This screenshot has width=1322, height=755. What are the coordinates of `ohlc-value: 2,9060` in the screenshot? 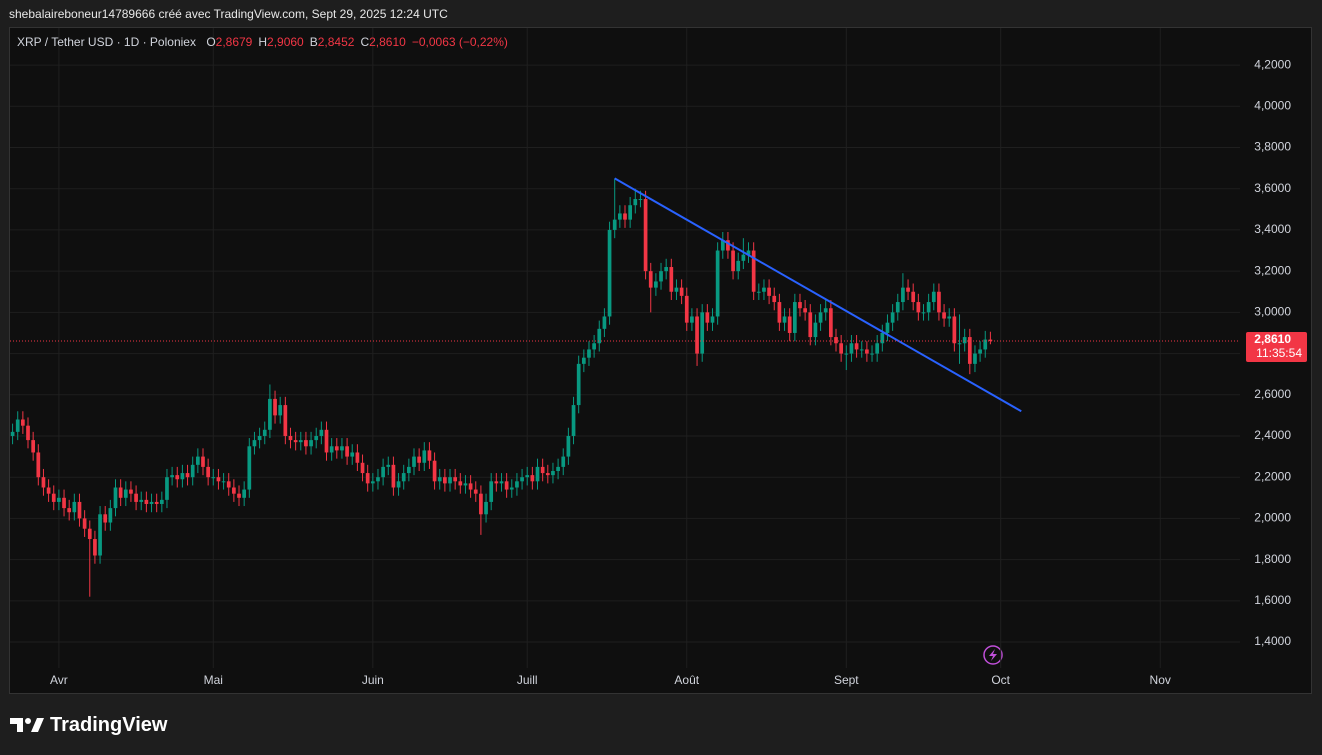 It's located at (285, 42).